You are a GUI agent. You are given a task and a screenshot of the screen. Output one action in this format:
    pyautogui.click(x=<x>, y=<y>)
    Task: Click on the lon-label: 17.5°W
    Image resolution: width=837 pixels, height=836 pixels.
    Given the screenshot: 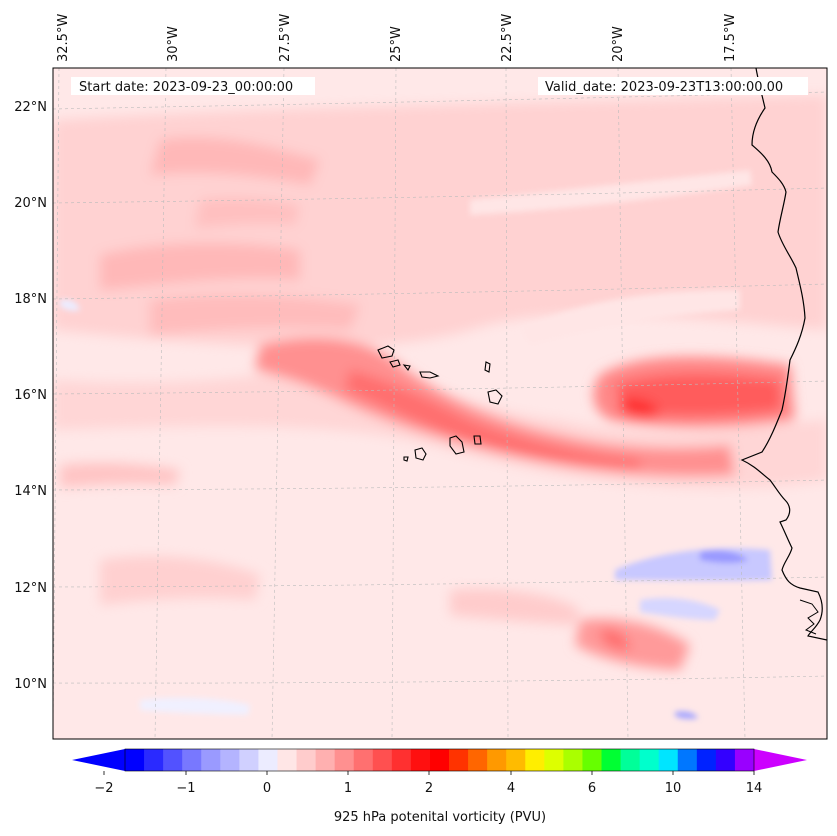 What is the action you would take?
    pyautogui.click(x=730, y=38)
    